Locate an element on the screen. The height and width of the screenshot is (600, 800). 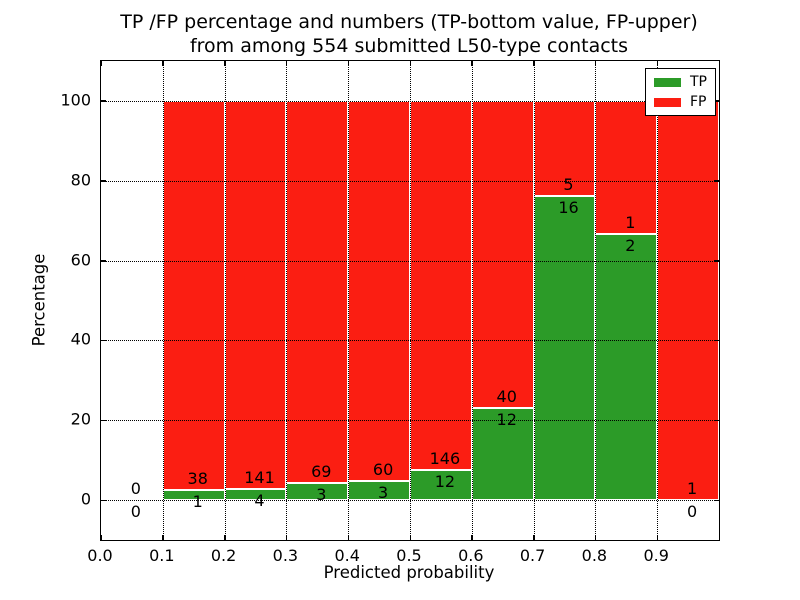
tp-count-label: 3 is located at coordinates (321, 495).